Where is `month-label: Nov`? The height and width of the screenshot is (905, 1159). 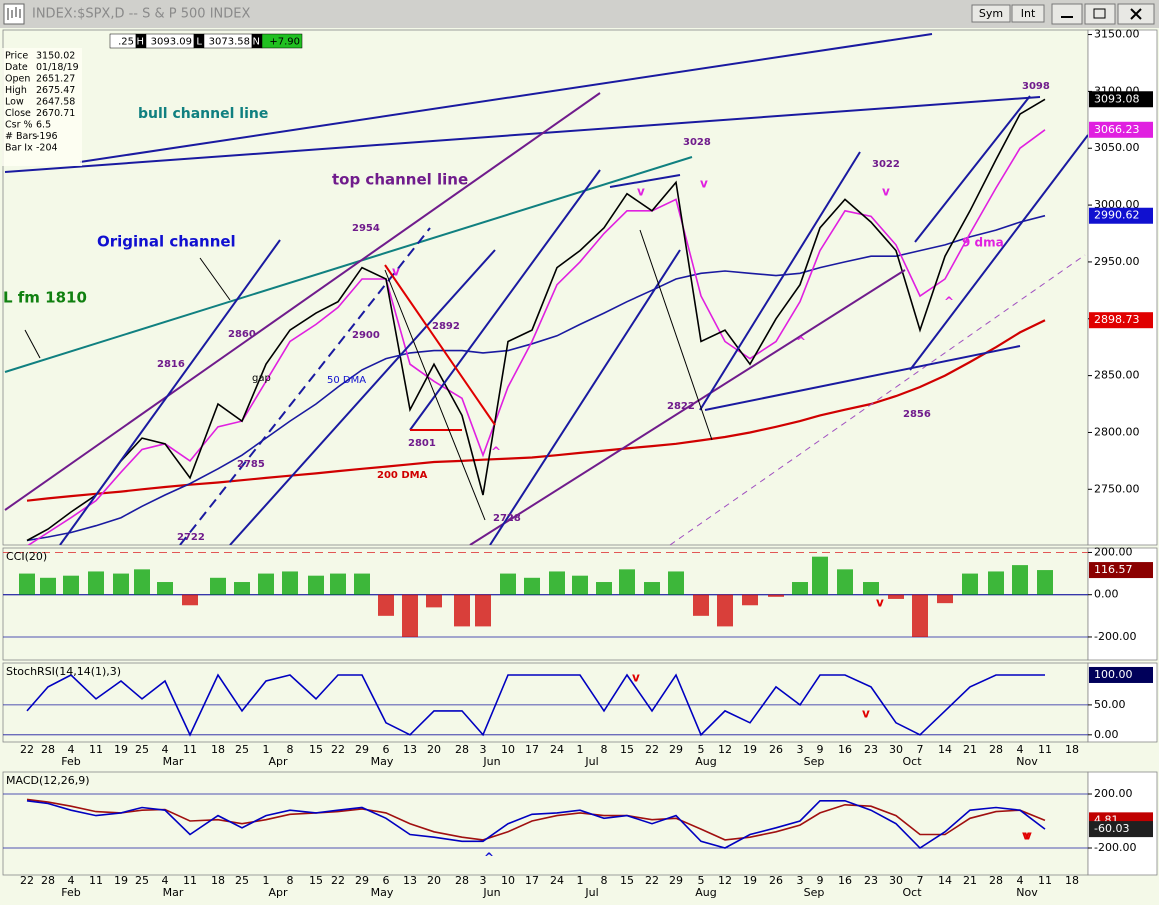
month-label: Nov is located at coordinates (1027, 761).